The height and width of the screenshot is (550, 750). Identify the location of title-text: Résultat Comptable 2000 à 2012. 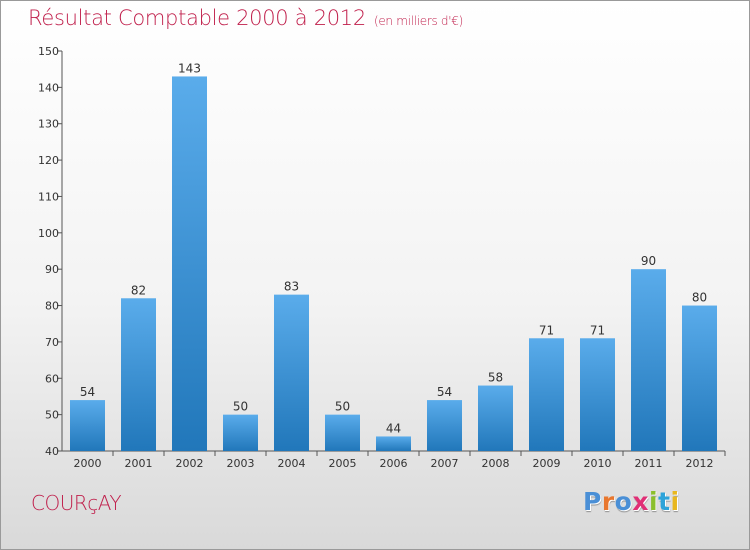
(197, 18).